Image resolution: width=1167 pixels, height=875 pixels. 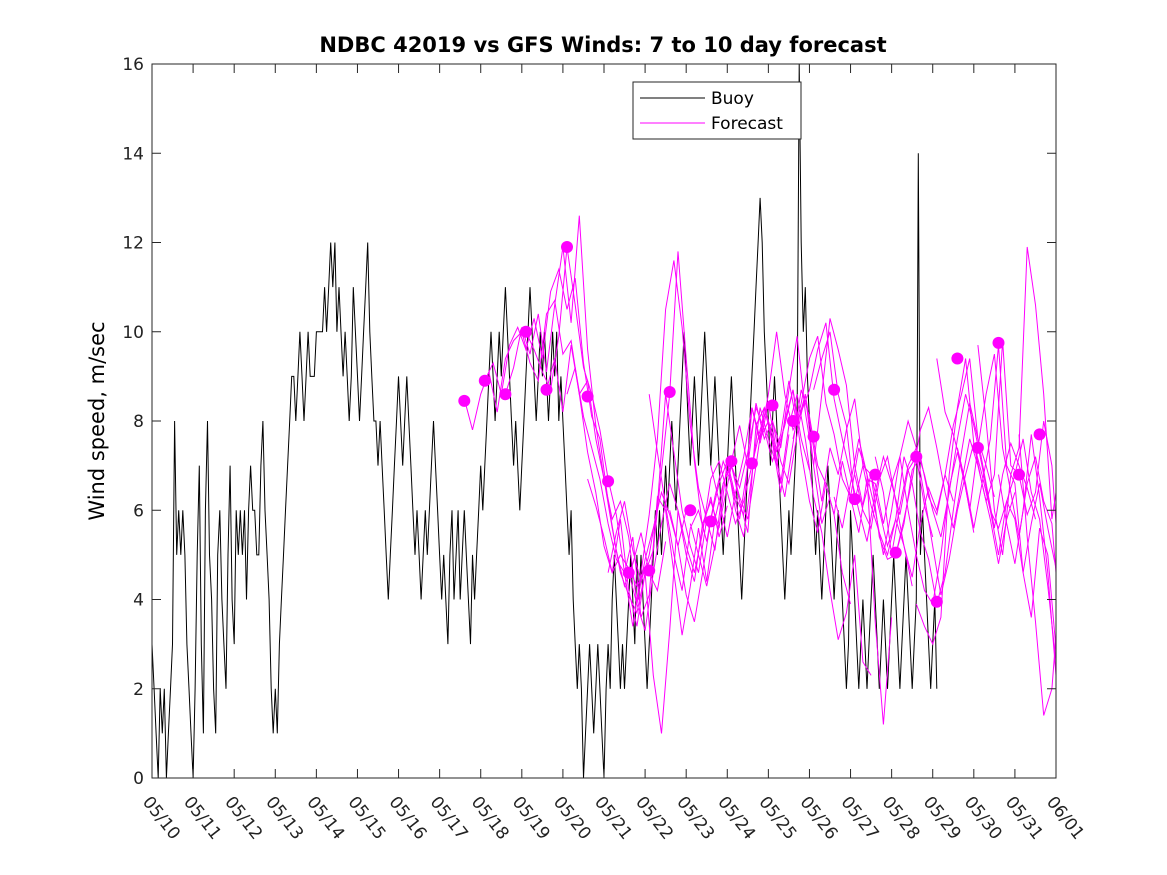 I want to click on legend: Buoy Forecast, so click(x=717, y=110).